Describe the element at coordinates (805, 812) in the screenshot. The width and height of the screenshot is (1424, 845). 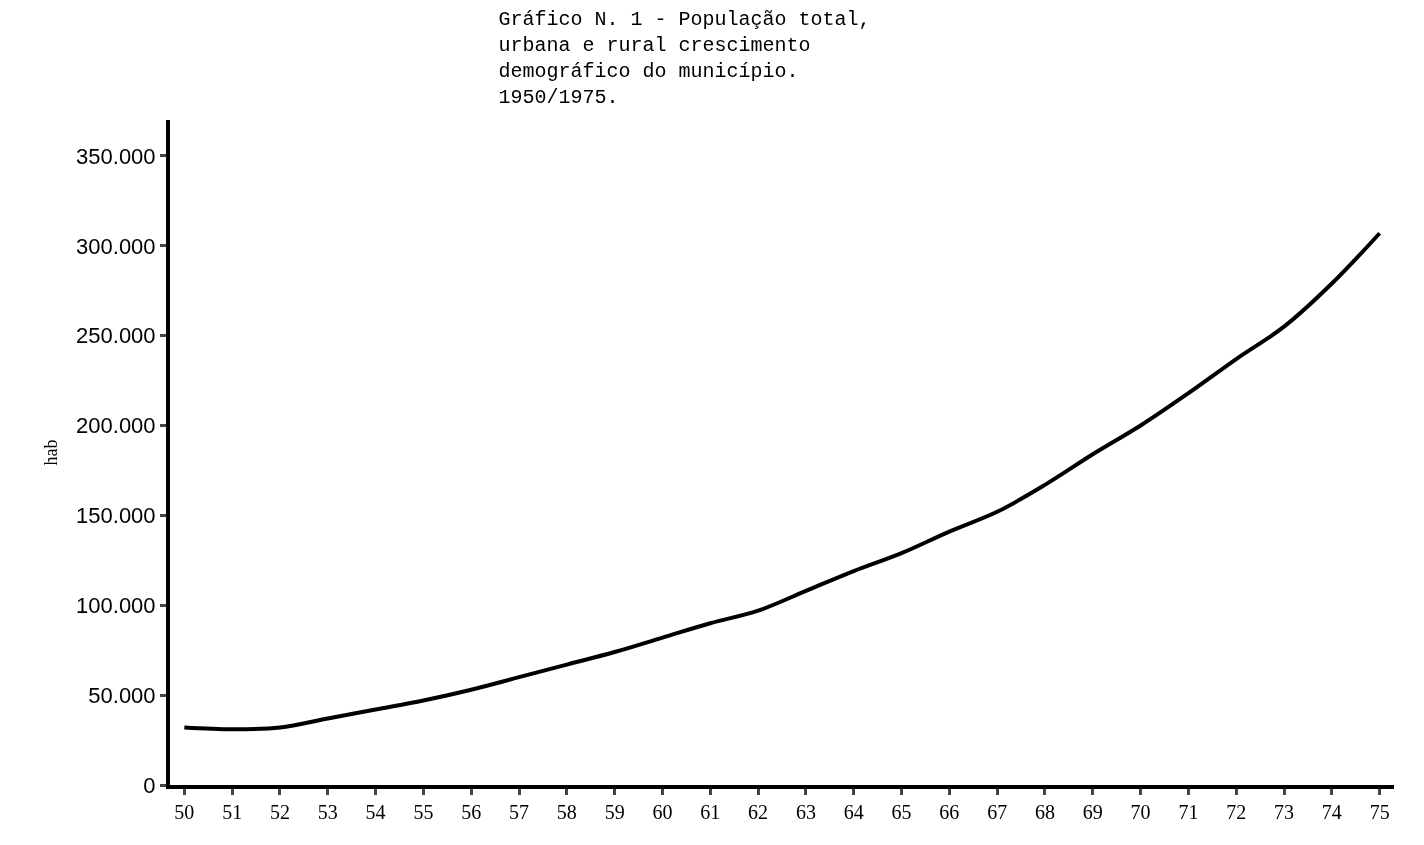
I see `x-tick-label: 63` at that location.